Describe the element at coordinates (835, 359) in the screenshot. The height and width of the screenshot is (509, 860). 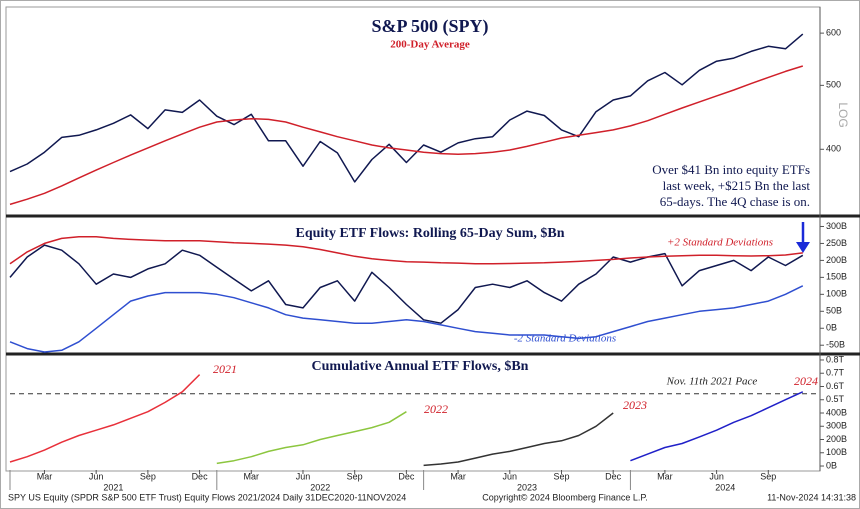
I see `y-tick-label: 0.8T` at that location.